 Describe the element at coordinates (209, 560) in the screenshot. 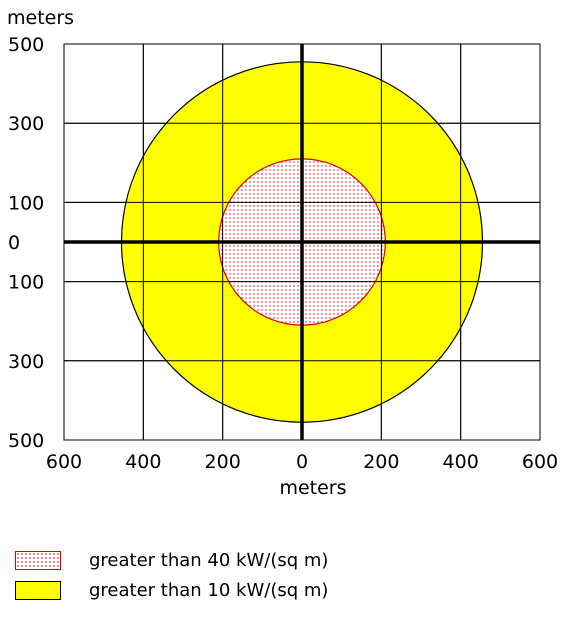

I see `legend-label-40kw: greater than 40 kW/(sq m)` at that location.